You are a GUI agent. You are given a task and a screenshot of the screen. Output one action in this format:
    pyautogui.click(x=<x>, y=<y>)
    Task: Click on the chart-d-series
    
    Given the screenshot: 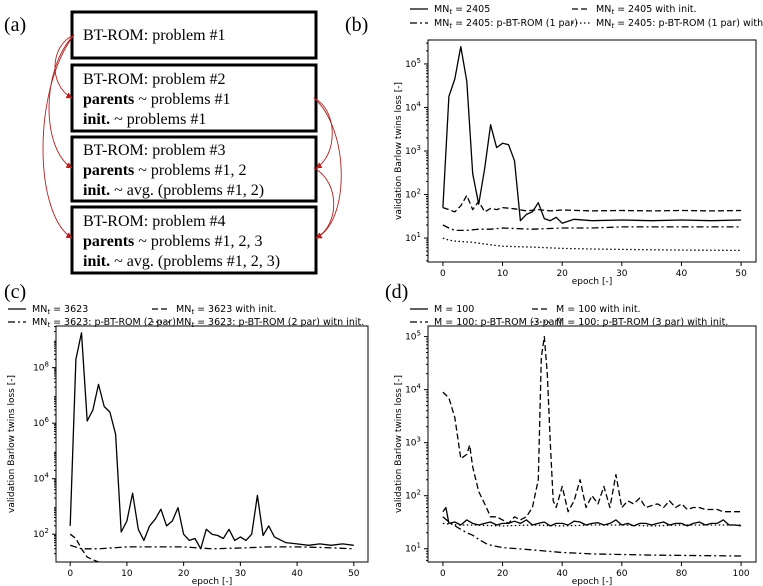 What is the action you would take?
    pyautogui.click(x=592, y=446)
    